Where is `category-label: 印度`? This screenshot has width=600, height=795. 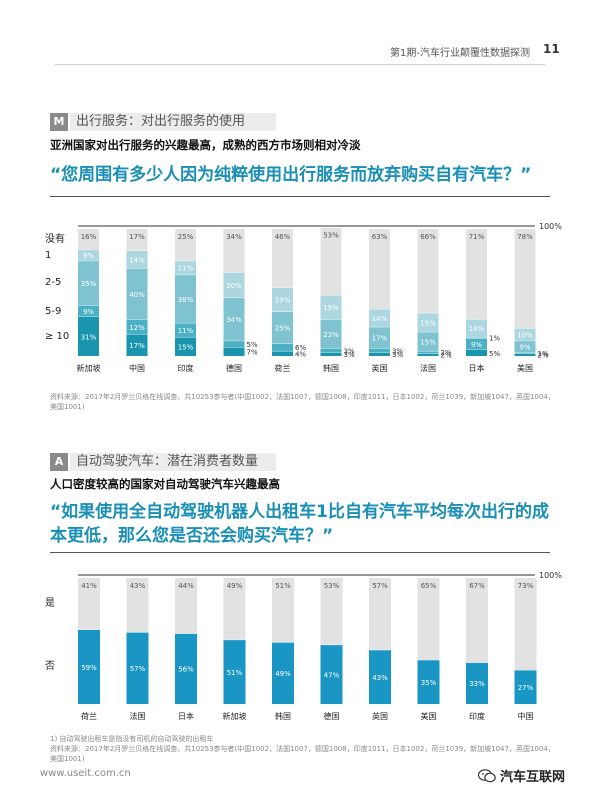
category-label: 印度 is located at coordinates (477, 716).